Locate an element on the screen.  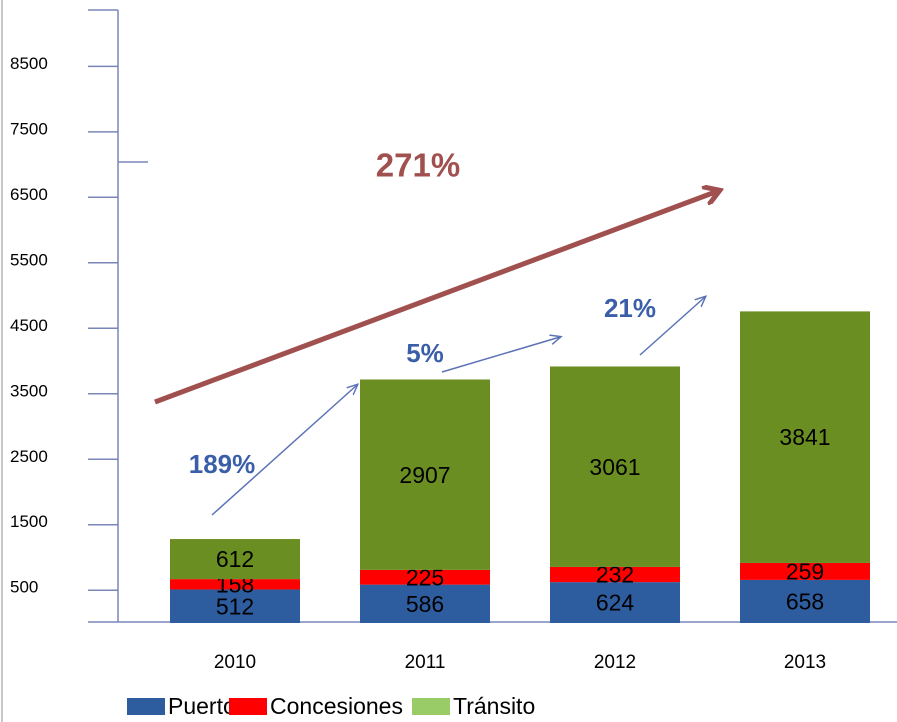
data-label: 2907 is located at coordinates (424, 475).